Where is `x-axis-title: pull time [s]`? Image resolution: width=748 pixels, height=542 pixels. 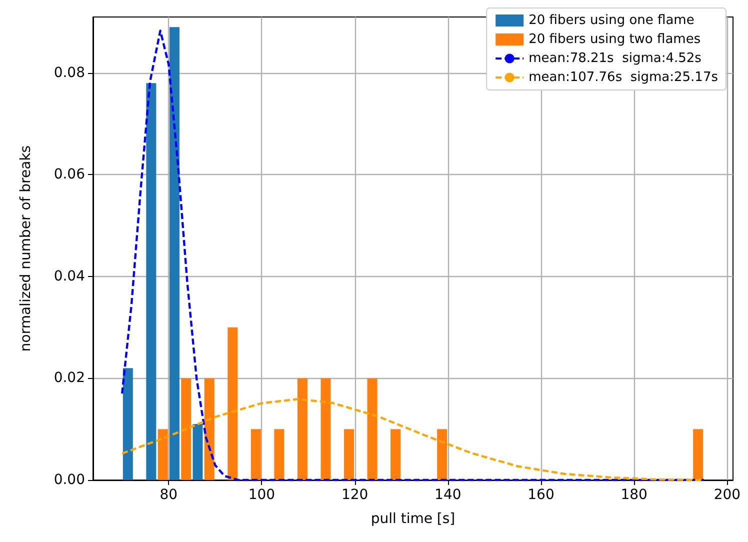 x-axis-title: pull time [s] is located at coordinates (413, 519).